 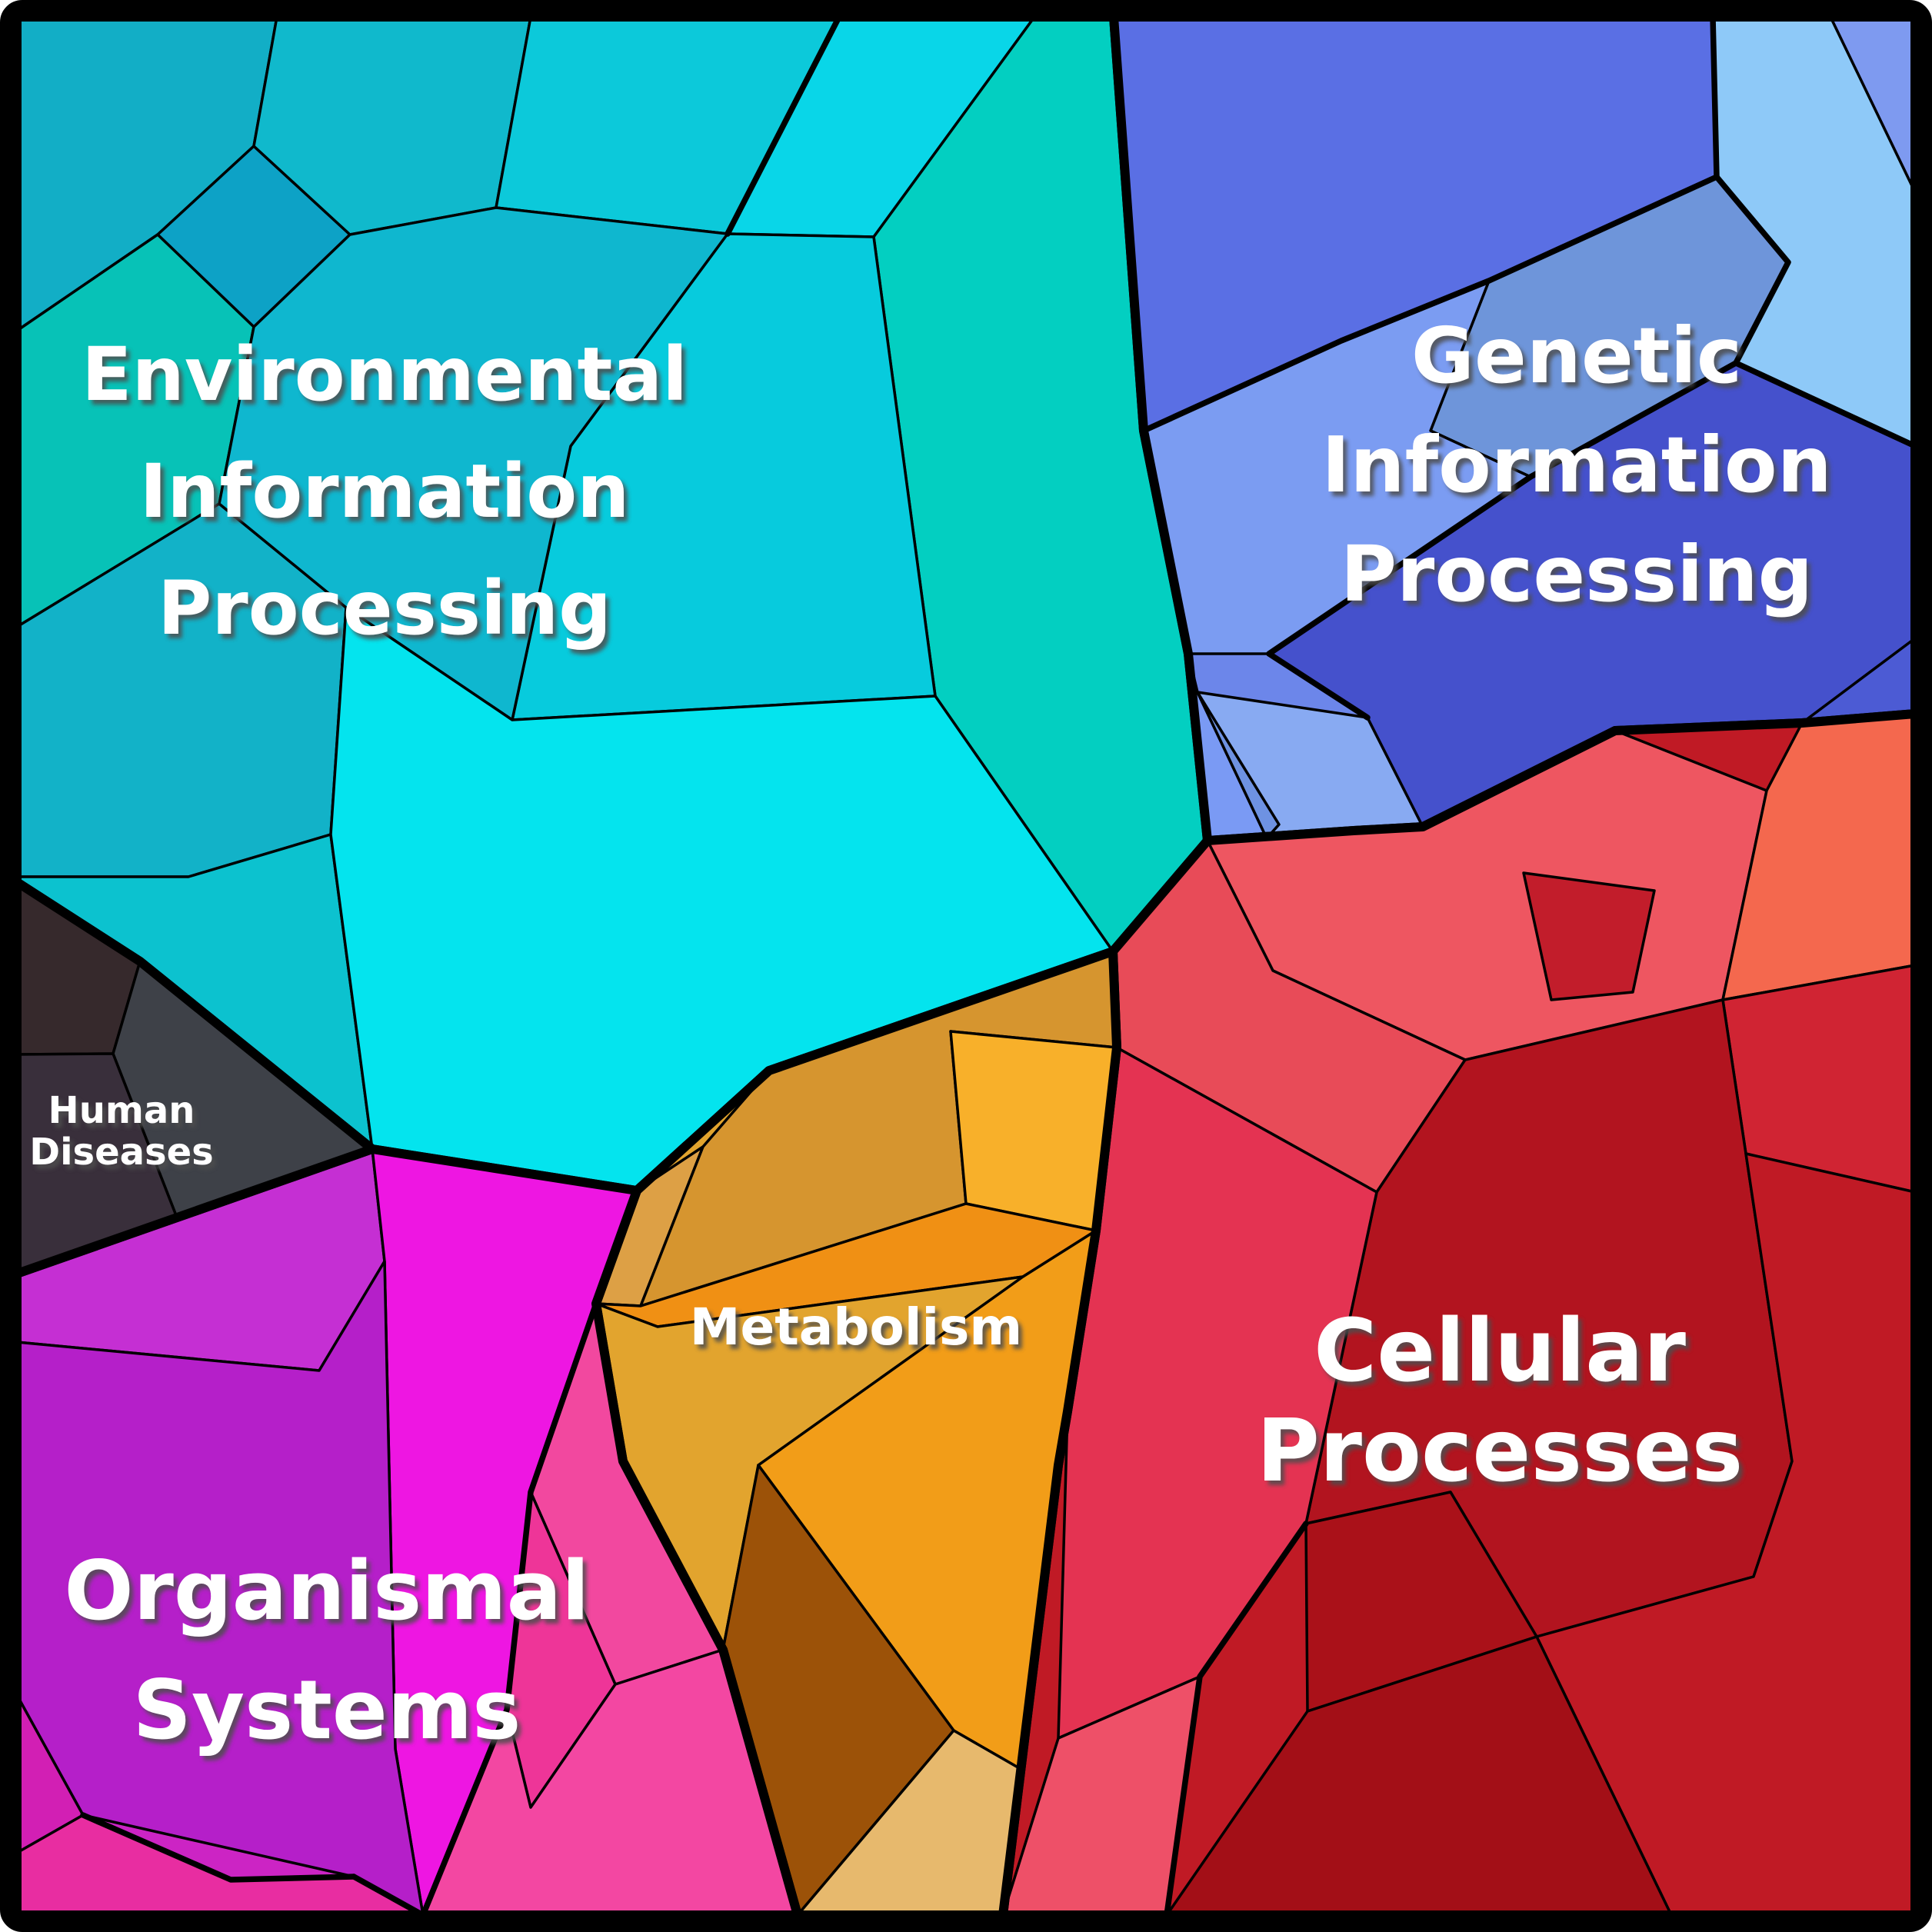 I want to click on region-label-shadow: Human, so click(x=125, y=1115).